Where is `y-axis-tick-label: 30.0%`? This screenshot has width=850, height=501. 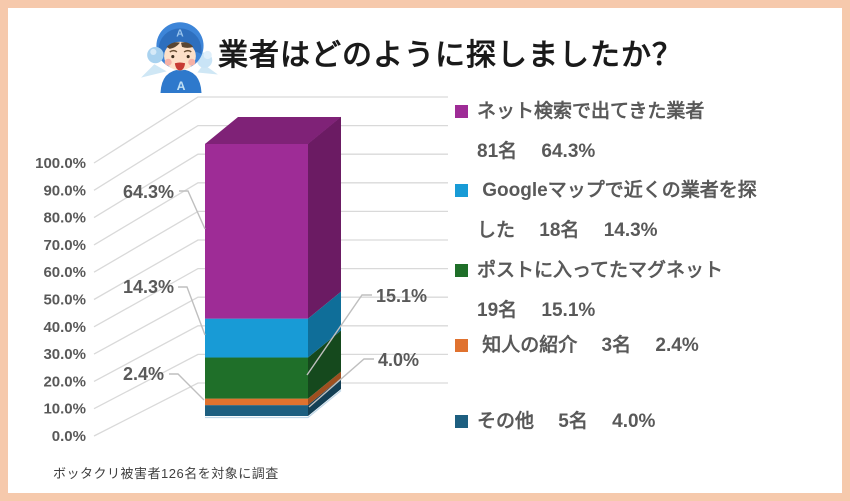 y-axis-tick-label: 30.0% is located at coordinates (64, 354).